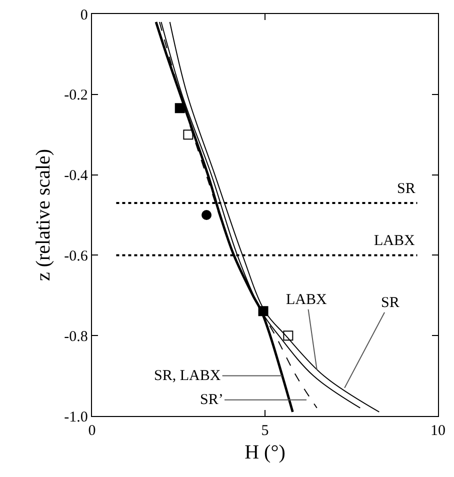 The width and height of the screenshot is (454, 477). Describe the element at coordinates (84, 15) in the screenshot. I see `y-tick-label: 0` at that location.